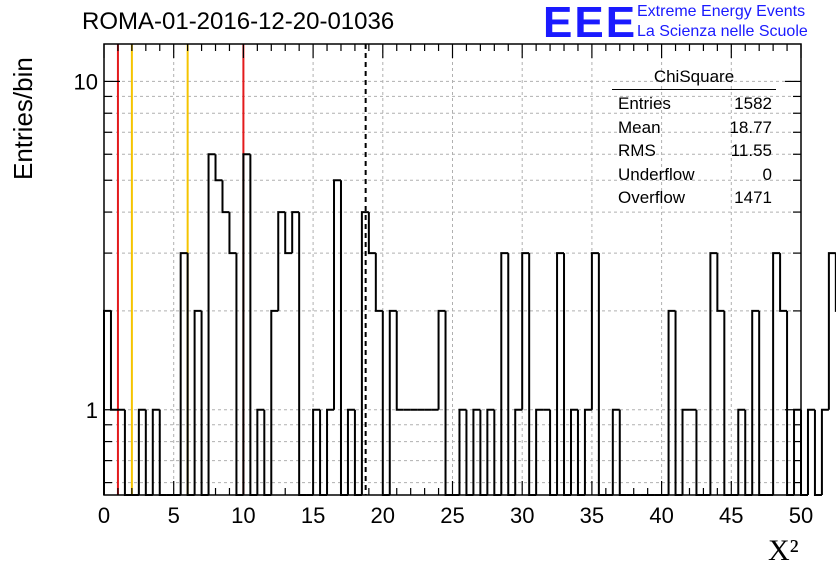  What do you see at coordinates (592, 515) in the screenshot?
I see `x-tick-label: 35` at bounding box center [592, 515].